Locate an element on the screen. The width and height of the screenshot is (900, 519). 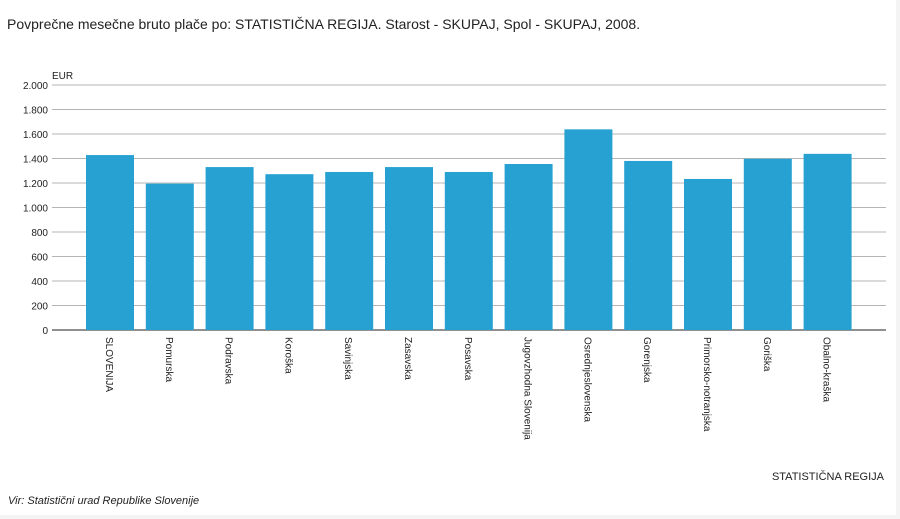
y-tick-label: 2.000 is located at coordinates (35, 86).